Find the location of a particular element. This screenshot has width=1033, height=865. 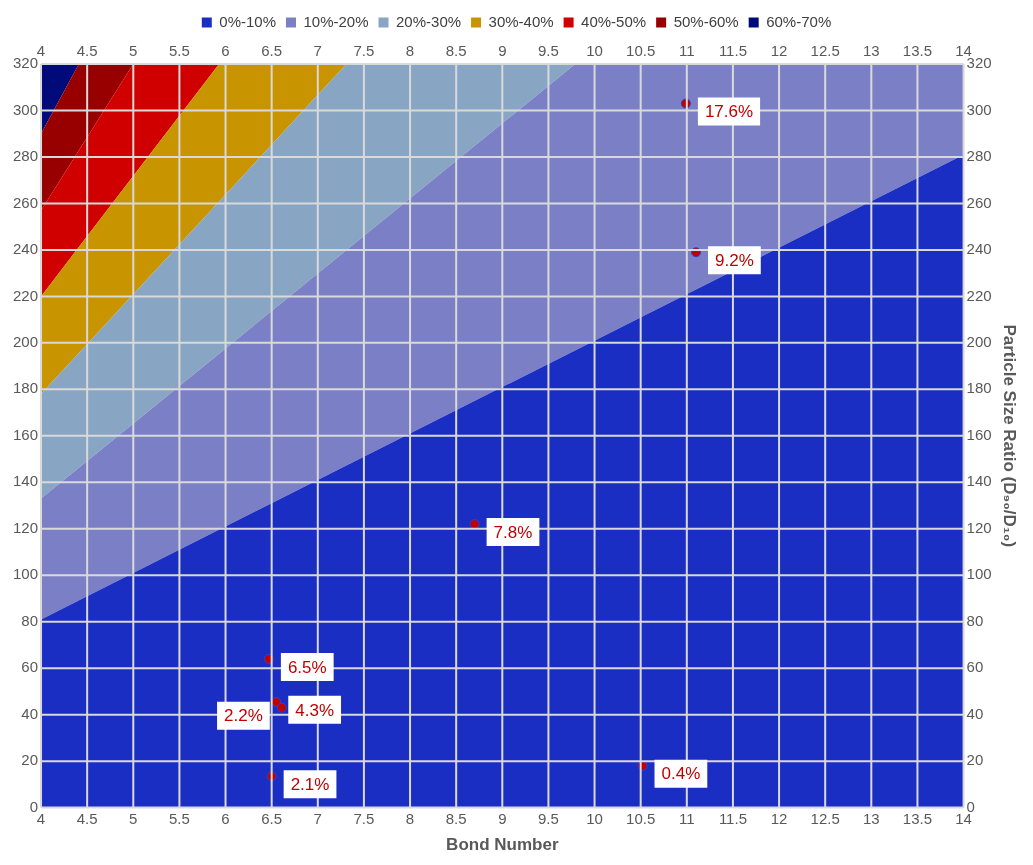

x-tick-label: 8.5 is located at coordinates (456, 818).